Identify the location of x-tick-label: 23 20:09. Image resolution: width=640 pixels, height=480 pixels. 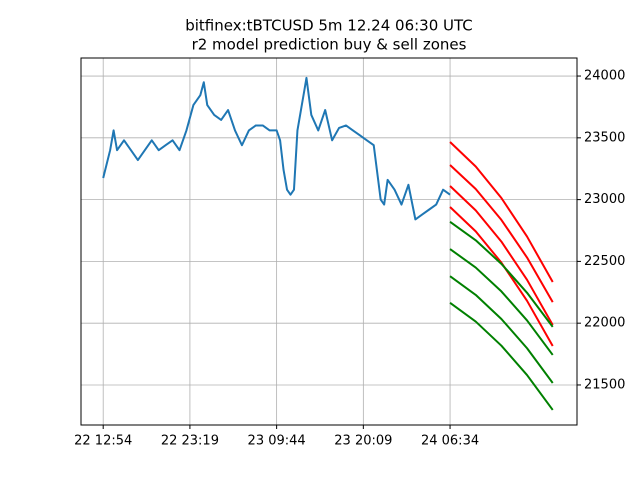
(363, 441).